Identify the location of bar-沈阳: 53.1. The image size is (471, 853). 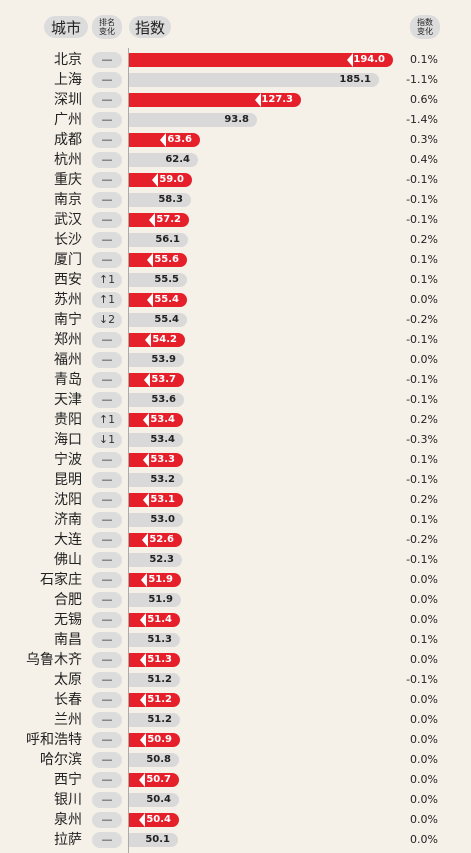
(156, 500).